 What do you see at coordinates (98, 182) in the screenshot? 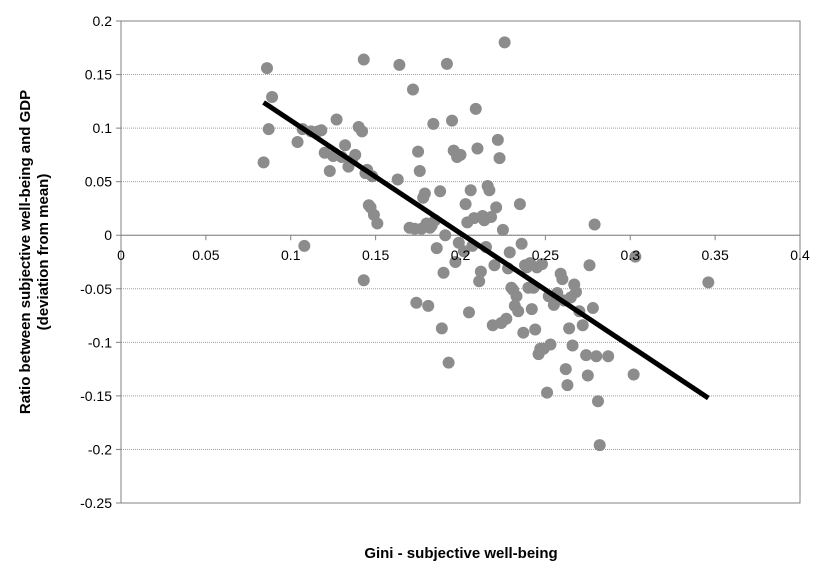
I see `y-tick-label: 0.05` at bounding box center [98, 182].